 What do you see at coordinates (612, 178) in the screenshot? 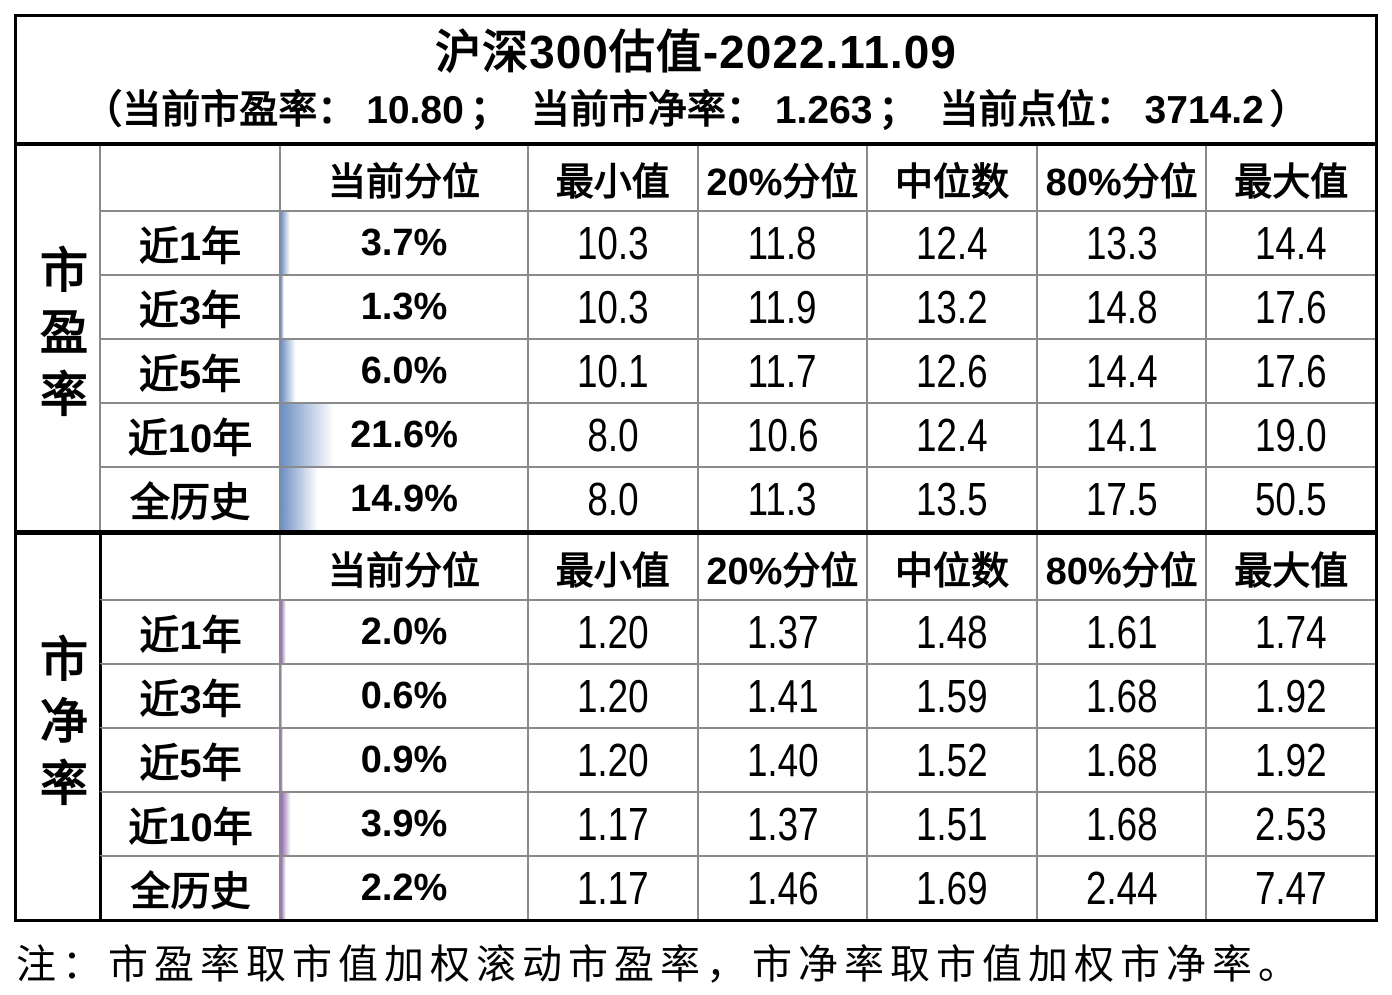
I see `pe-header-min: 最小值` at bounding box center [612, 178].